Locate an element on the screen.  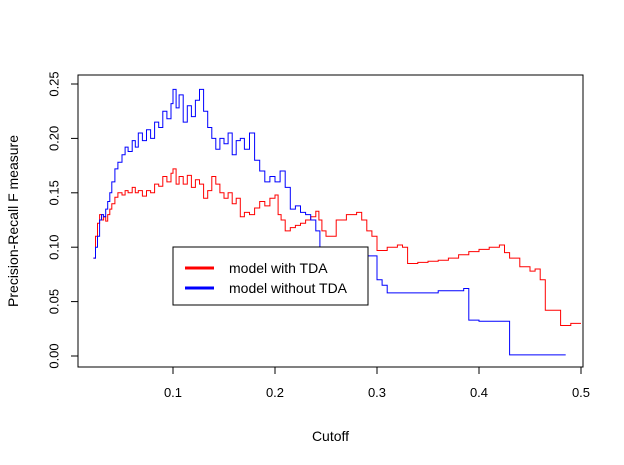
legend-label-without-tda: model without TDA is located at coordinates (288, 288).